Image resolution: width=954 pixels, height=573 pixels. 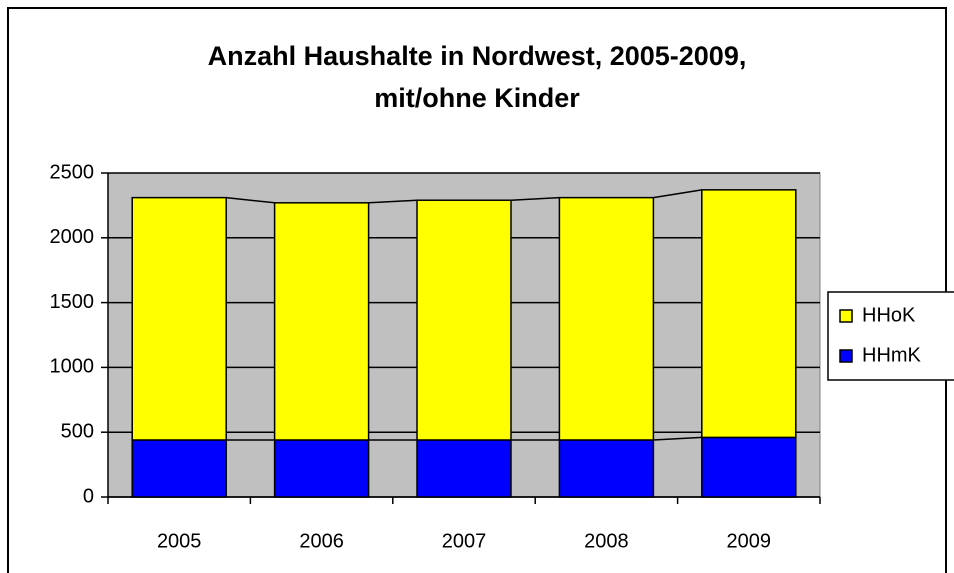 I want to click on chart-title: mit/ohne Kinder, so click(x=477, y=98).